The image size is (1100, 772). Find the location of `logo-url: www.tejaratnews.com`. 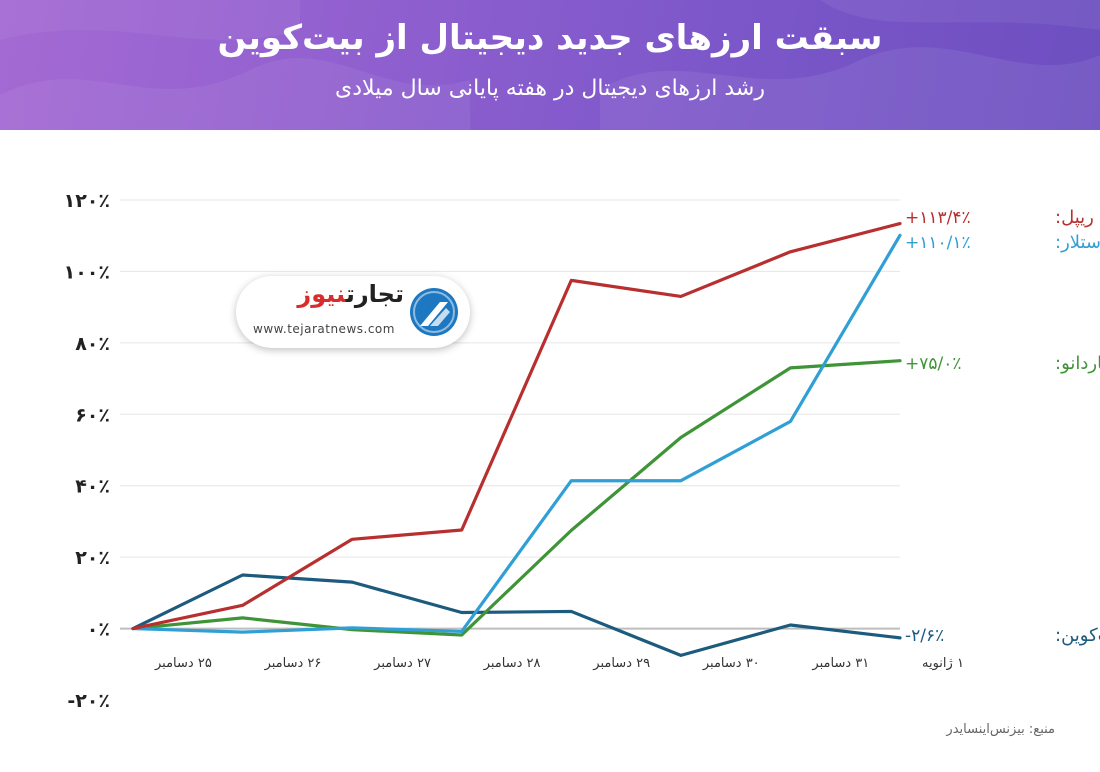

logo-url: www.tejaratnews.com is located at coordinates (324, 329).